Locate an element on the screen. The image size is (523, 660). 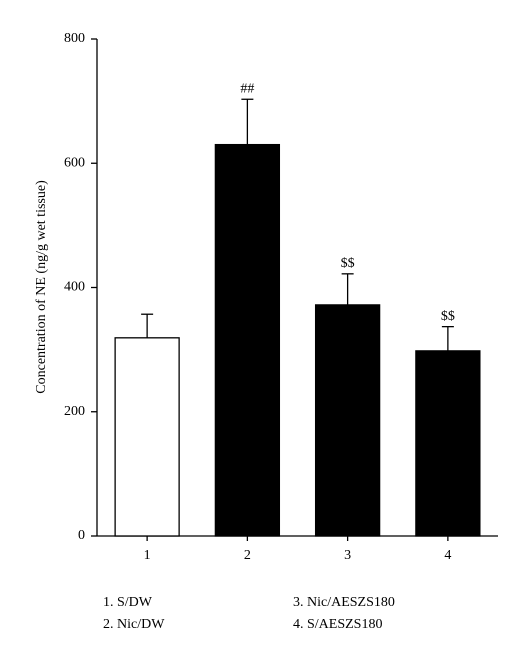
annotation: ## is located at coordinates (247, 88).